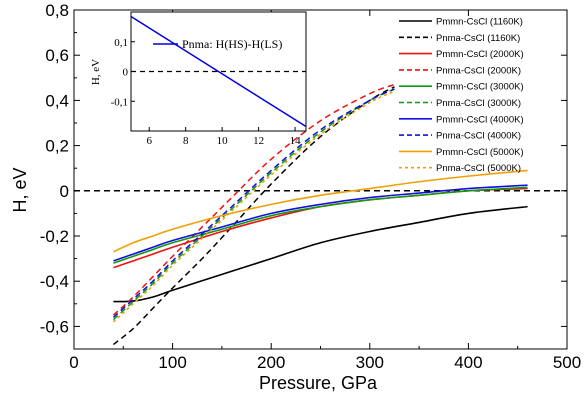  What do you see at coordinates (149, 141) in the screenshot?
I see `inset-x-tick-label: 6` at bounding box center [149, 141].